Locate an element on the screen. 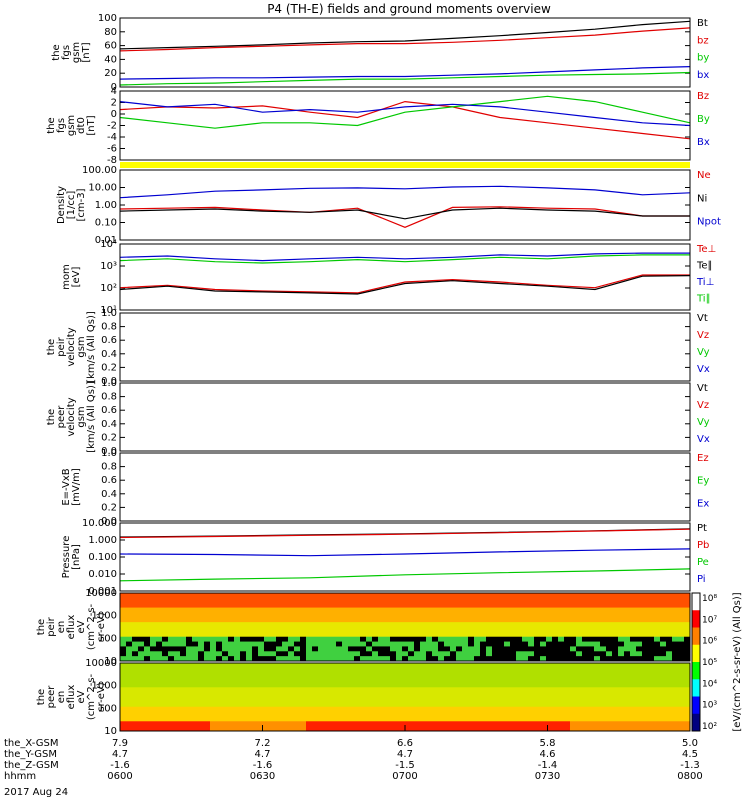  ylabel-line: velocity is located at coordinates (71, 416).